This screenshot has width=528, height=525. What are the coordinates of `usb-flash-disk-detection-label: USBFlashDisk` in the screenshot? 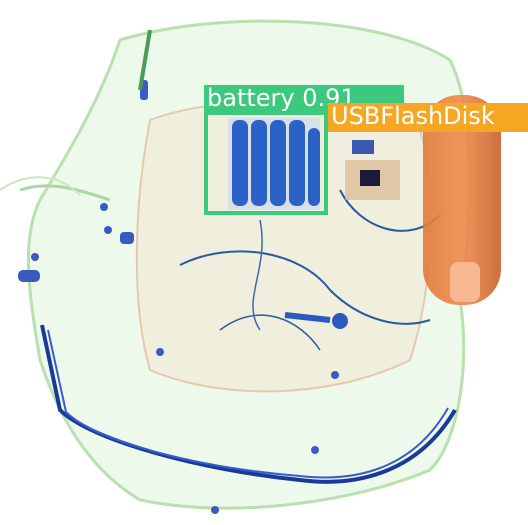 It's located at (428, 117).